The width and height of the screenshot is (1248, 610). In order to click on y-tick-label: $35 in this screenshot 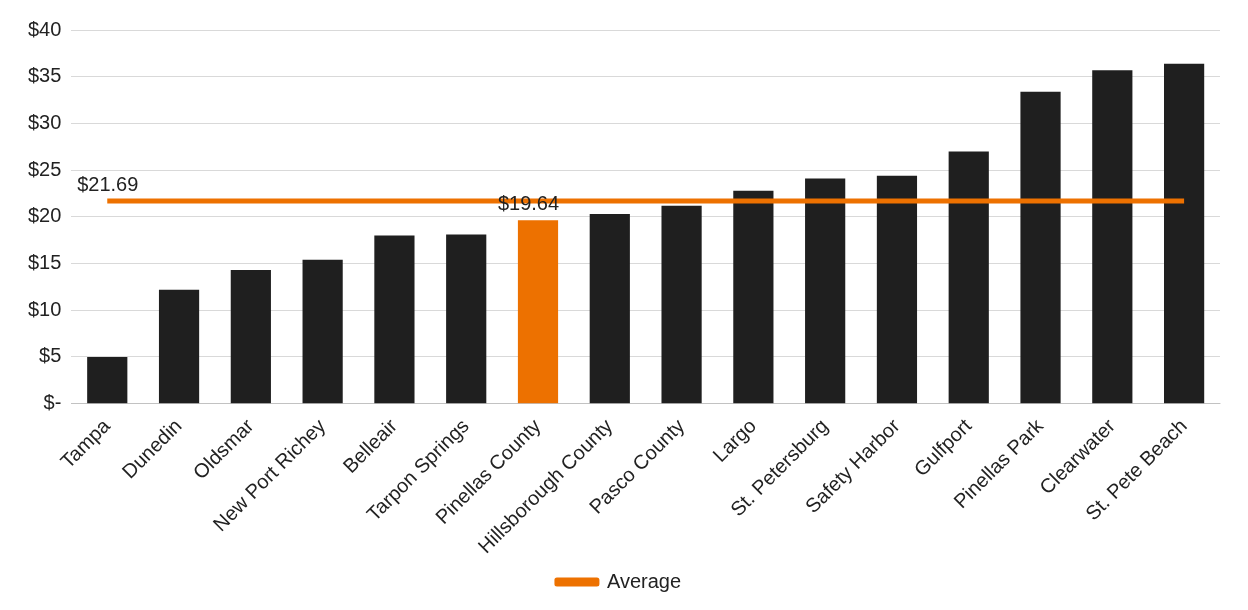, I will do `click(44, 75)`.